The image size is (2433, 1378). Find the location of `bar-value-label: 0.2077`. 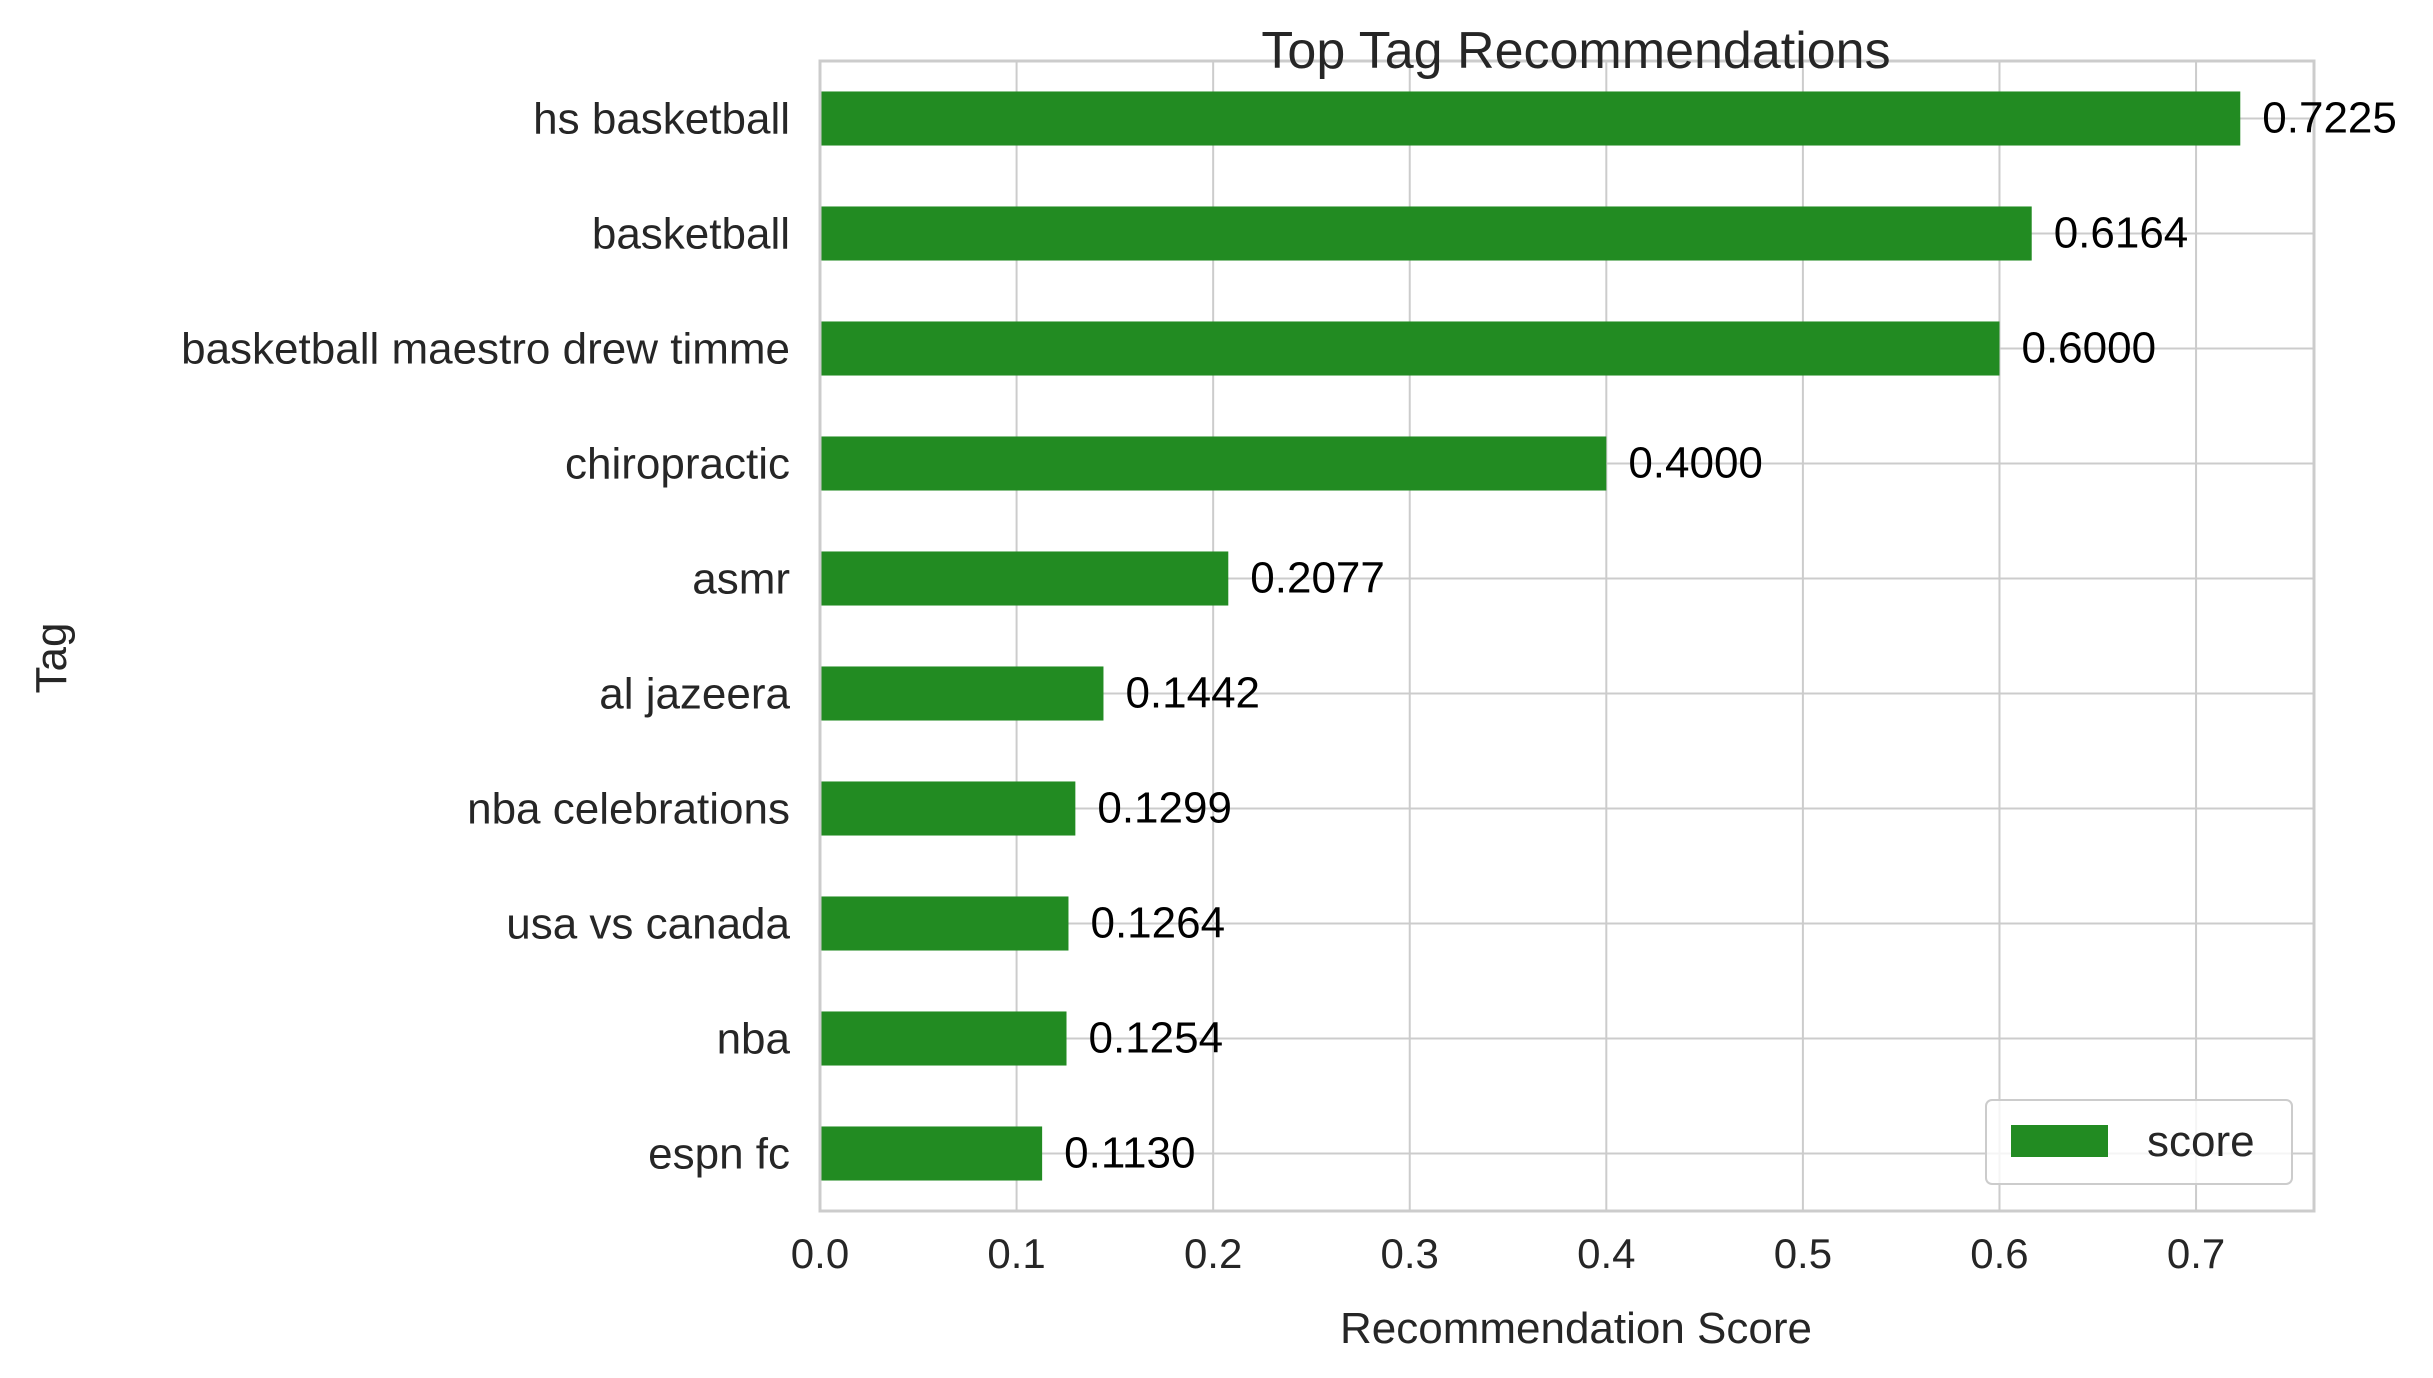

bar-value-label: 0.2077 is located at coordinates (1317, 578).